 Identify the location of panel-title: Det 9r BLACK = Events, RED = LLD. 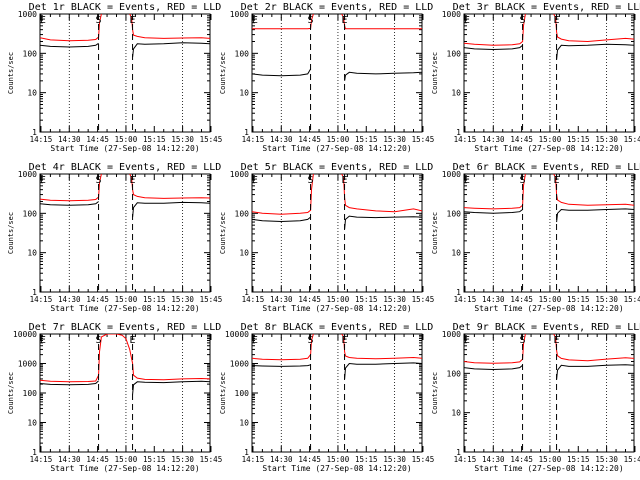
(546, 327).